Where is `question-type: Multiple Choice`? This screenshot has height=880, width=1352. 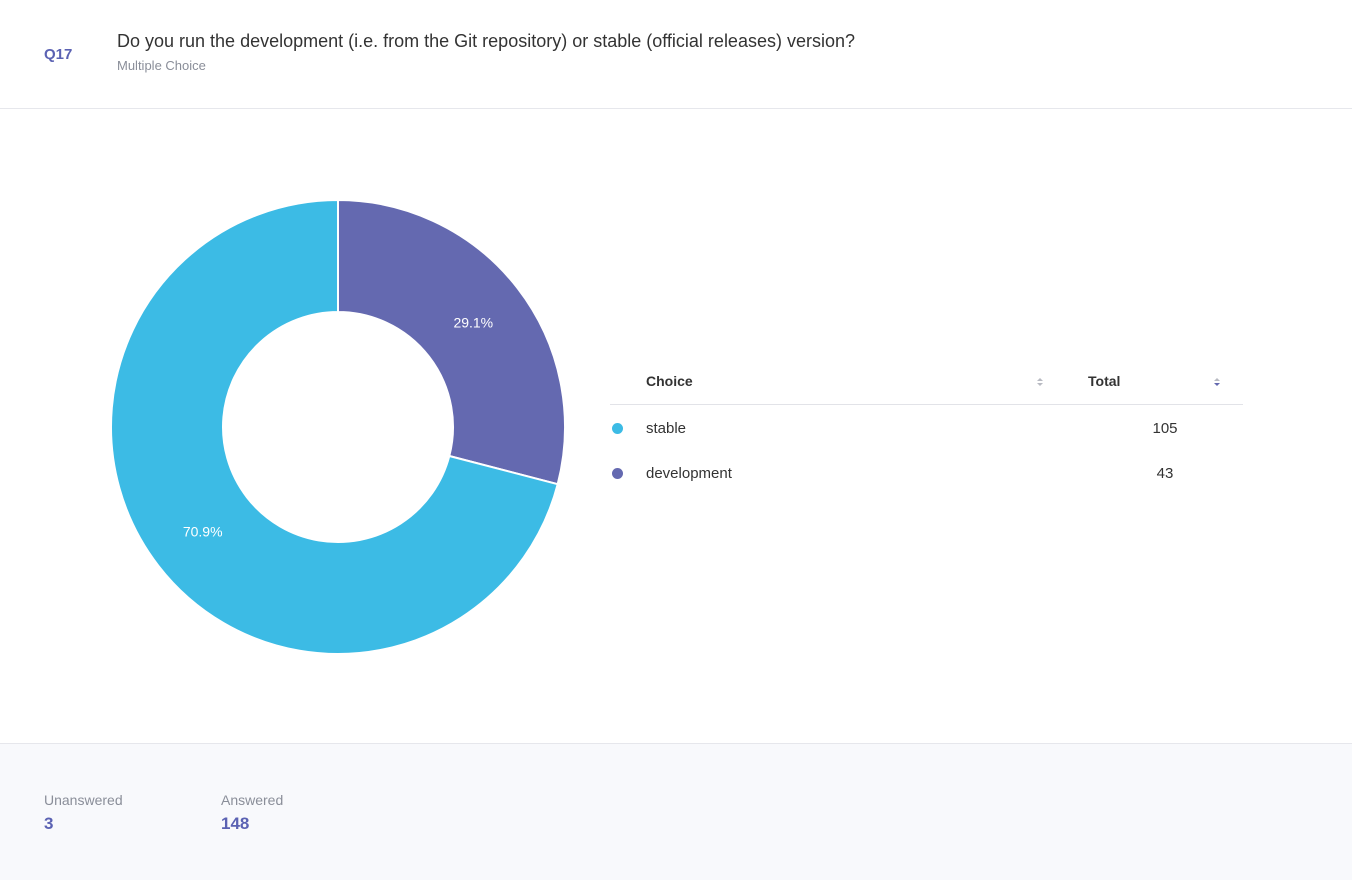
question-type: Multiple Choice is located at coordinates (161, 65).